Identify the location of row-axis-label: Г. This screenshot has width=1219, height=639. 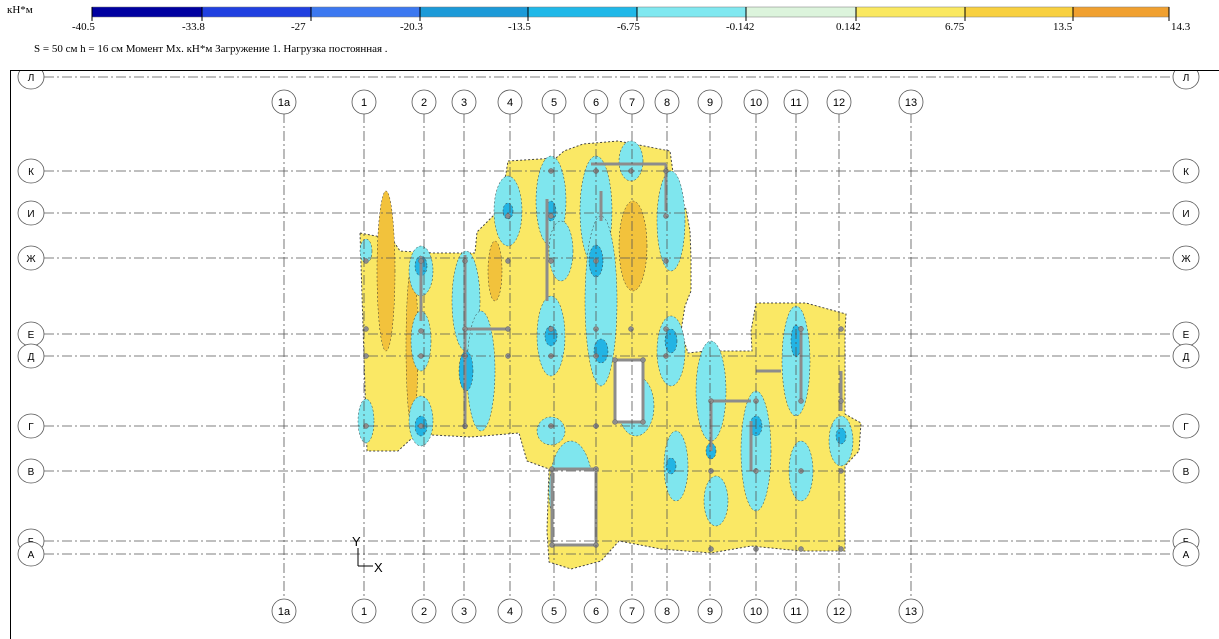
(1186, 427).